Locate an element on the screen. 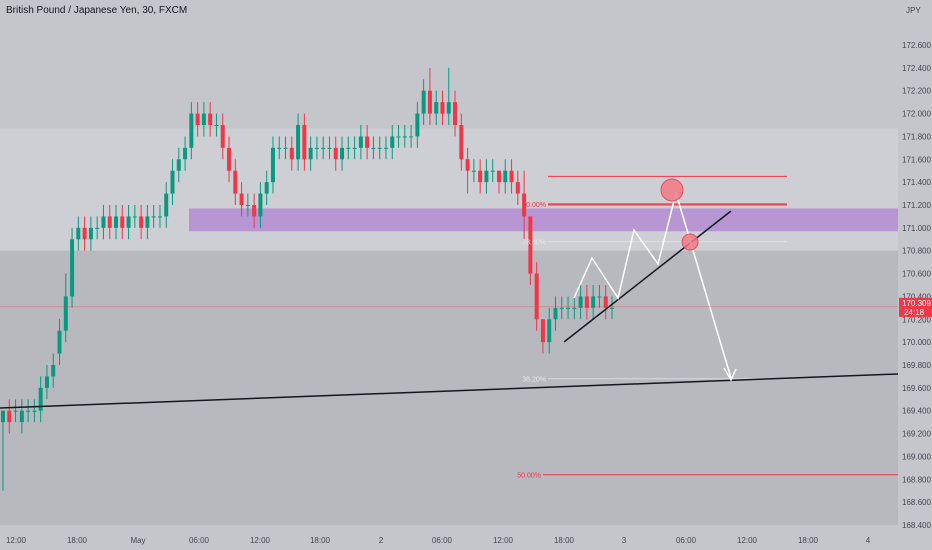 This screenshot has width=932, height=550. y-tick-label: 171.600 is located at coordinates (916, 159).